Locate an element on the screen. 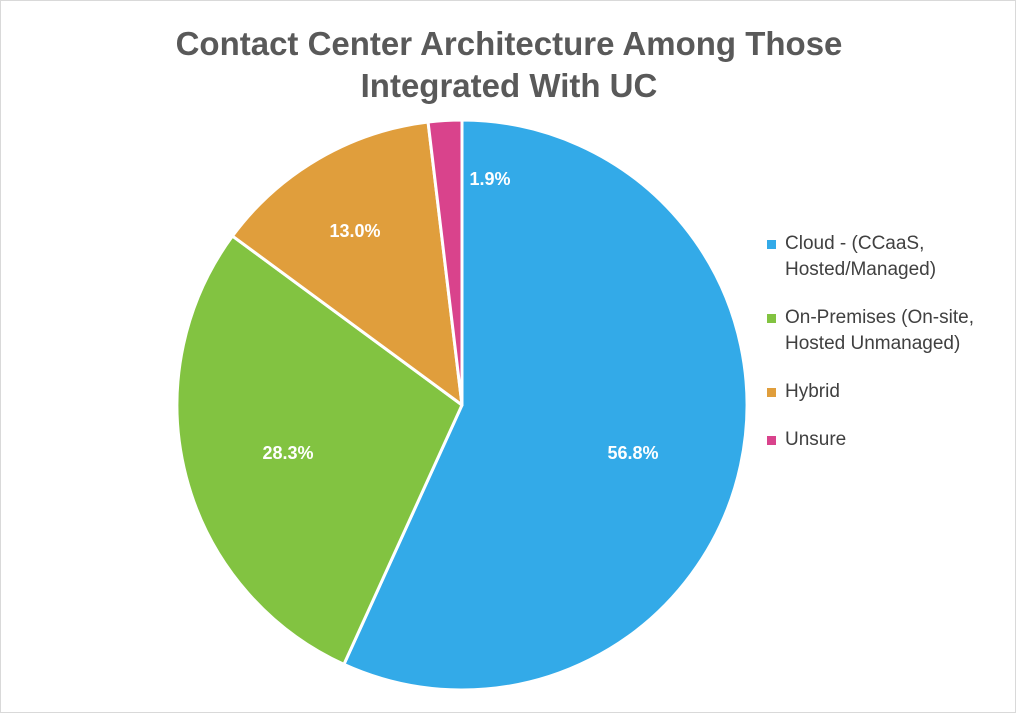 Image resolution: width=1016 pixels, height=714 pixels. data-label-on-premises: 28.3% is located at coordinates (287, 453).